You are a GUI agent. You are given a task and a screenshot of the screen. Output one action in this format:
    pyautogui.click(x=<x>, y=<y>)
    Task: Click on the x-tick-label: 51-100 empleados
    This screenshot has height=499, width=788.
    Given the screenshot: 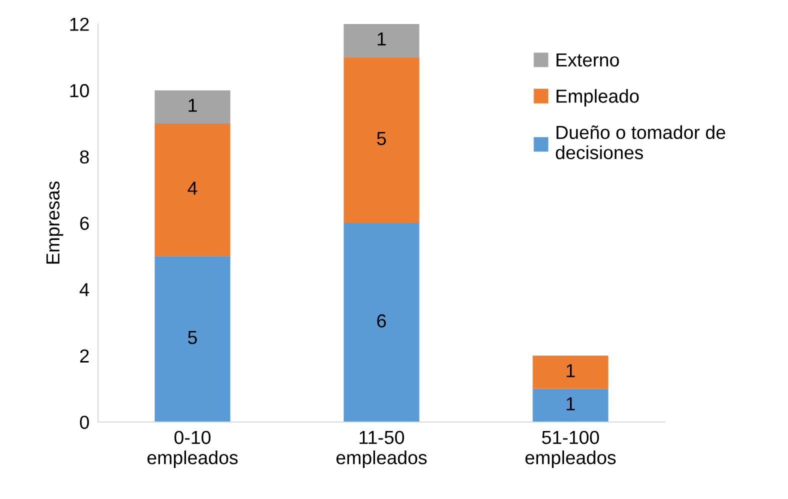 What is the action you would take?
    pyautogui.click(x=570, y=449)
    